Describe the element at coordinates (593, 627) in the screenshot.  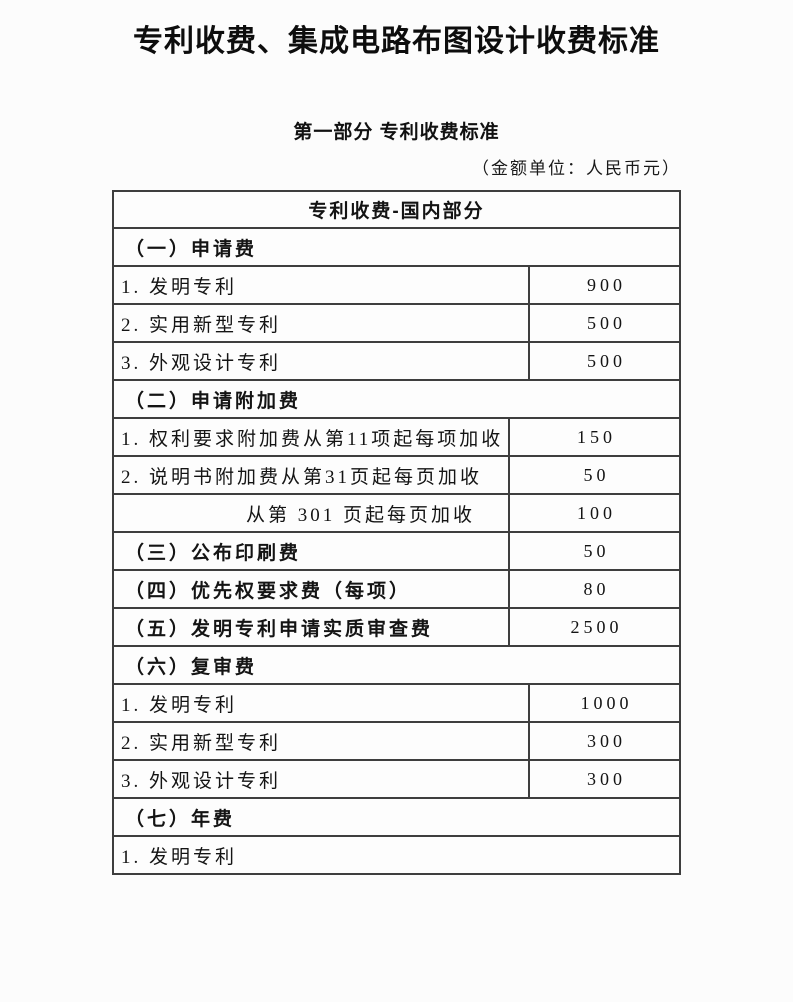
I see `row-value: 2500` at that location.